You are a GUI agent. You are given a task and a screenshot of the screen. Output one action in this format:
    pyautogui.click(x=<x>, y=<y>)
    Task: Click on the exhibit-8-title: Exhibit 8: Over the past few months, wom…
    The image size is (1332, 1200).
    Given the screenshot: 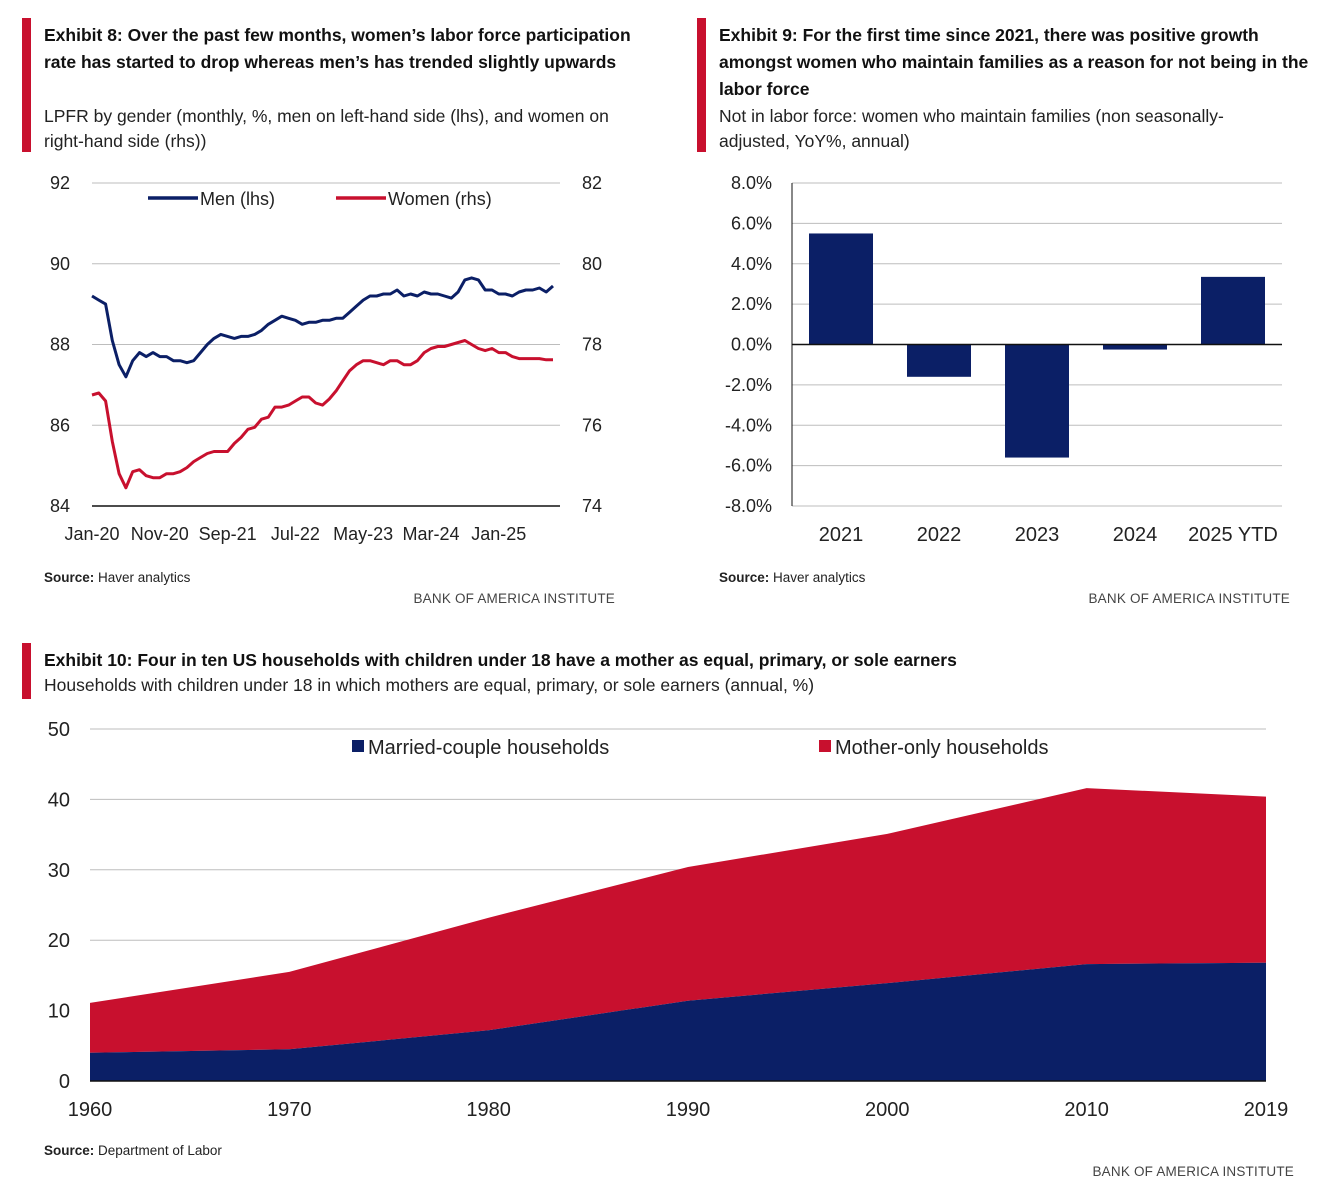 What is the action you would take?
    pyautogui.click(x=337, y=48)
    